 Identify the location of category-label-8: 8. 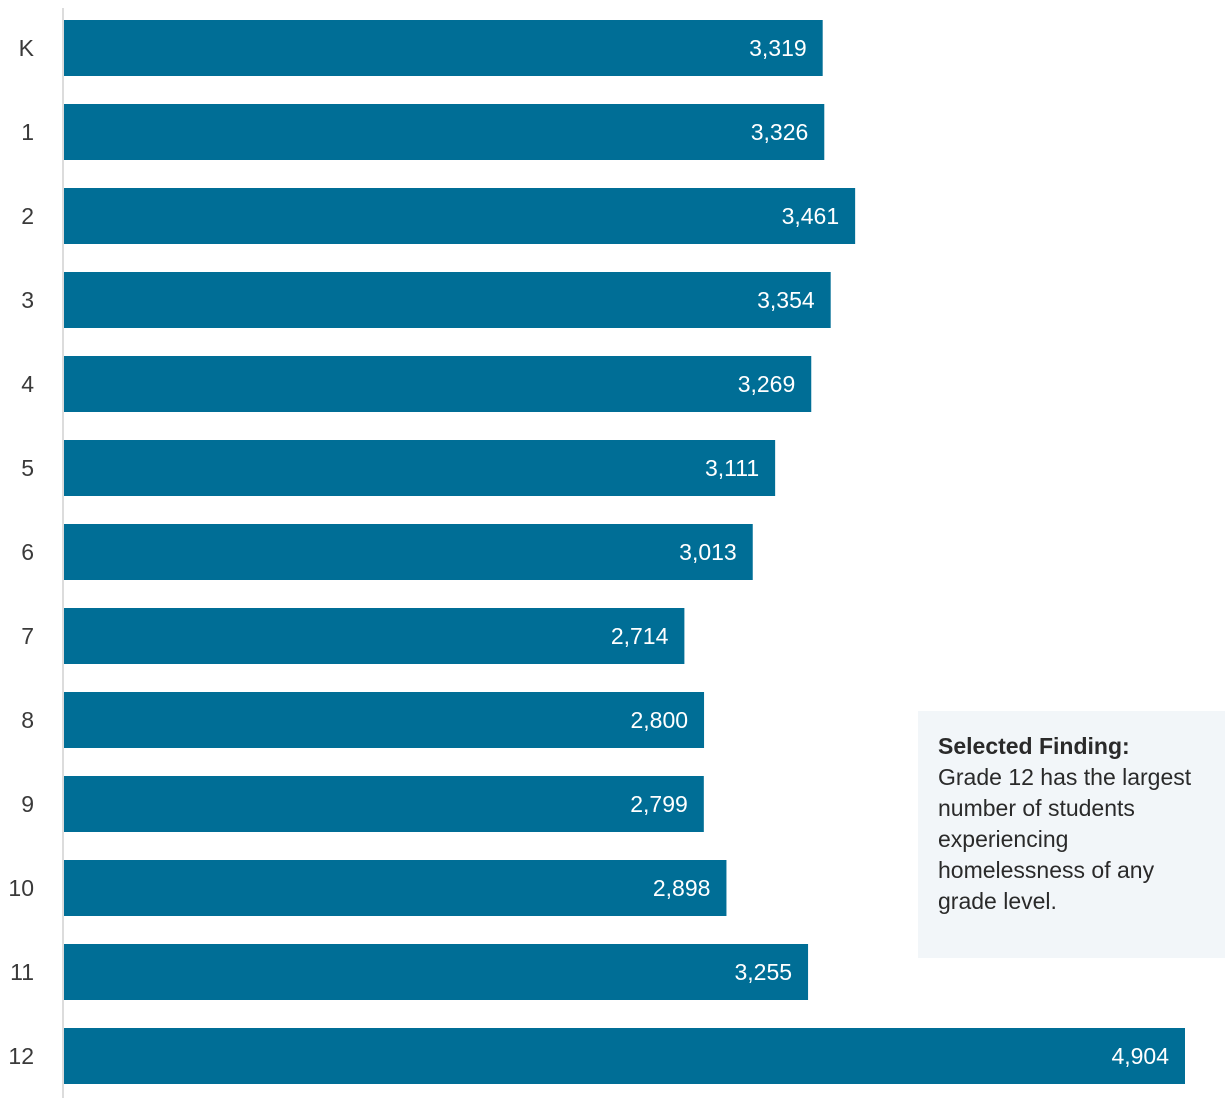
(27, 720).